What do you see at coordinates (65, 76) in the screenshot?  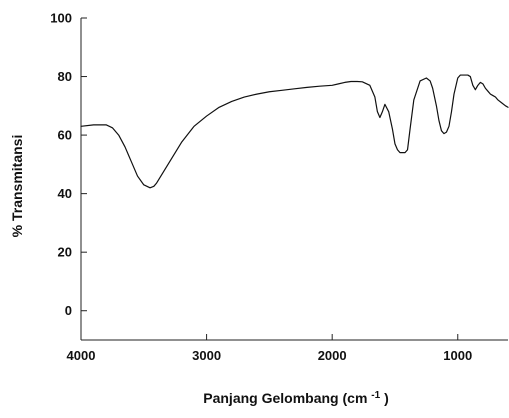 I see `y-tick-label: 80` at bounding box center [65, 76].